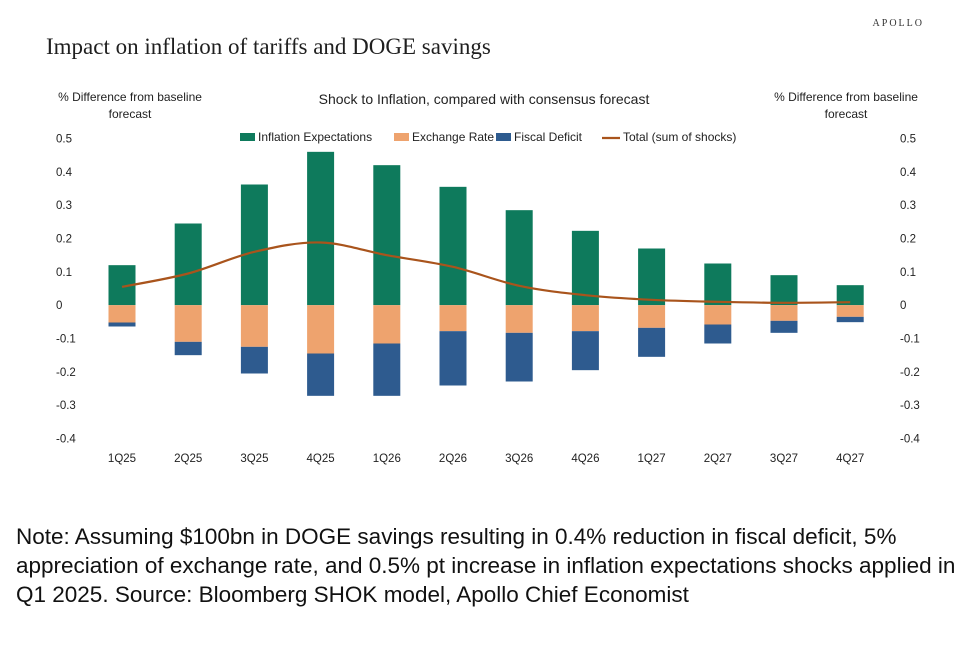 The image size is (964, 648). What do you see at coordinates (718, 459) in the screenshot?
I see `x-tick-label: 2Q27` at bounding box center [718, 459].